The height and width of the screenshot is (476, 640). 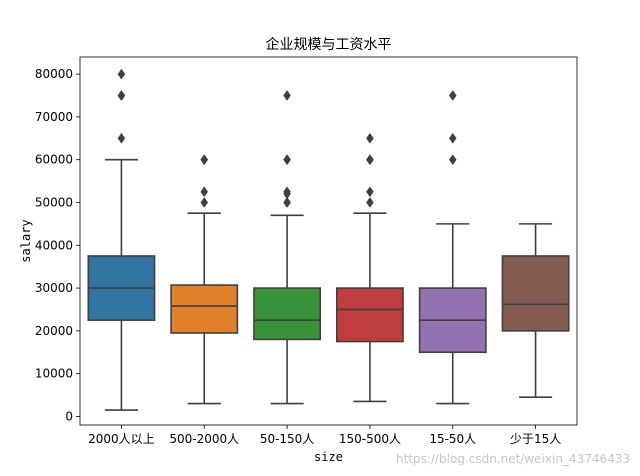 What do you see at coordinates (54, 160) in the screenshot?
I see `y-tick-label: 60000` at bounding box center [54, 160].